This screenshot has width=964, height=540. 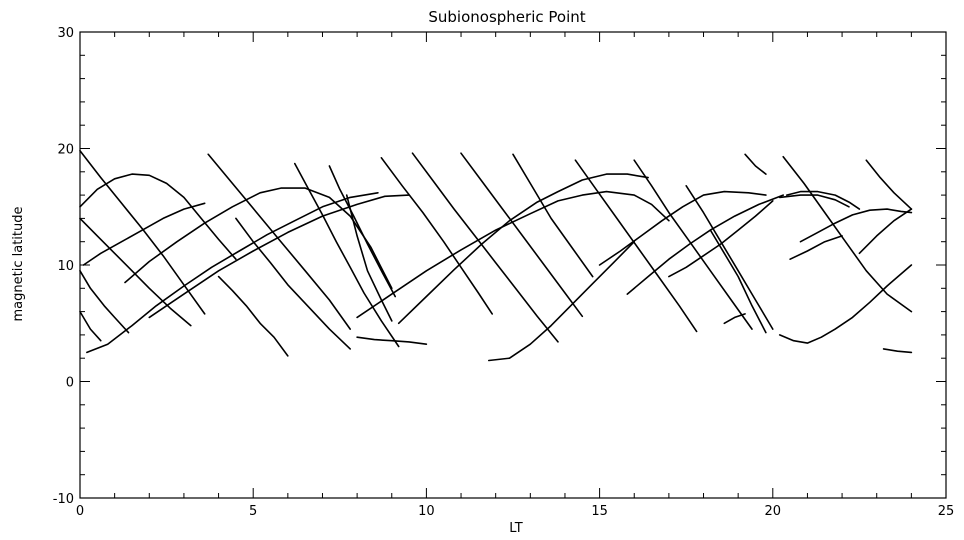 I want to click on x-axis-title: LT, so click(x=515, y=528).